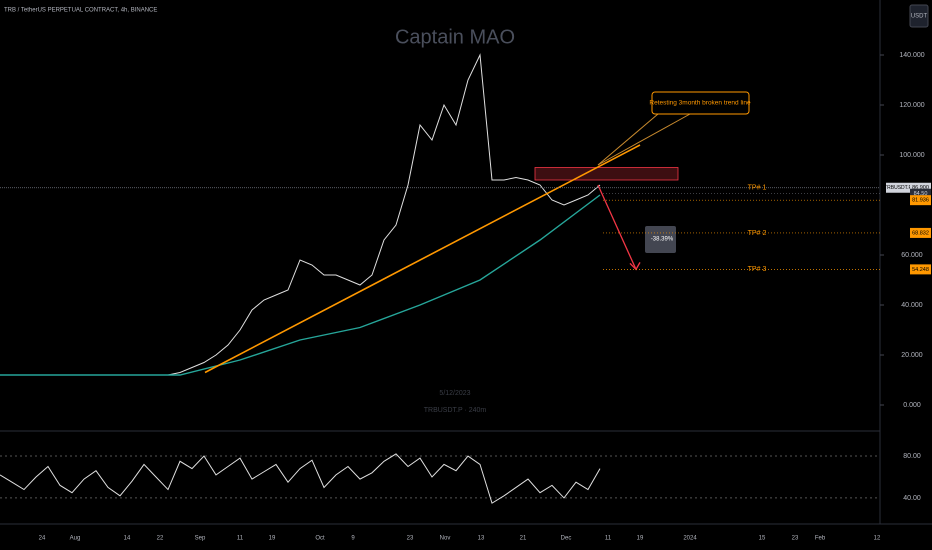 Image resolution: width=932 pixels, height=550 pixels. What do you see at coordinates (617, 227) in the screenshot?
I see `forecast-arrow` at bounding box center [617, 227].